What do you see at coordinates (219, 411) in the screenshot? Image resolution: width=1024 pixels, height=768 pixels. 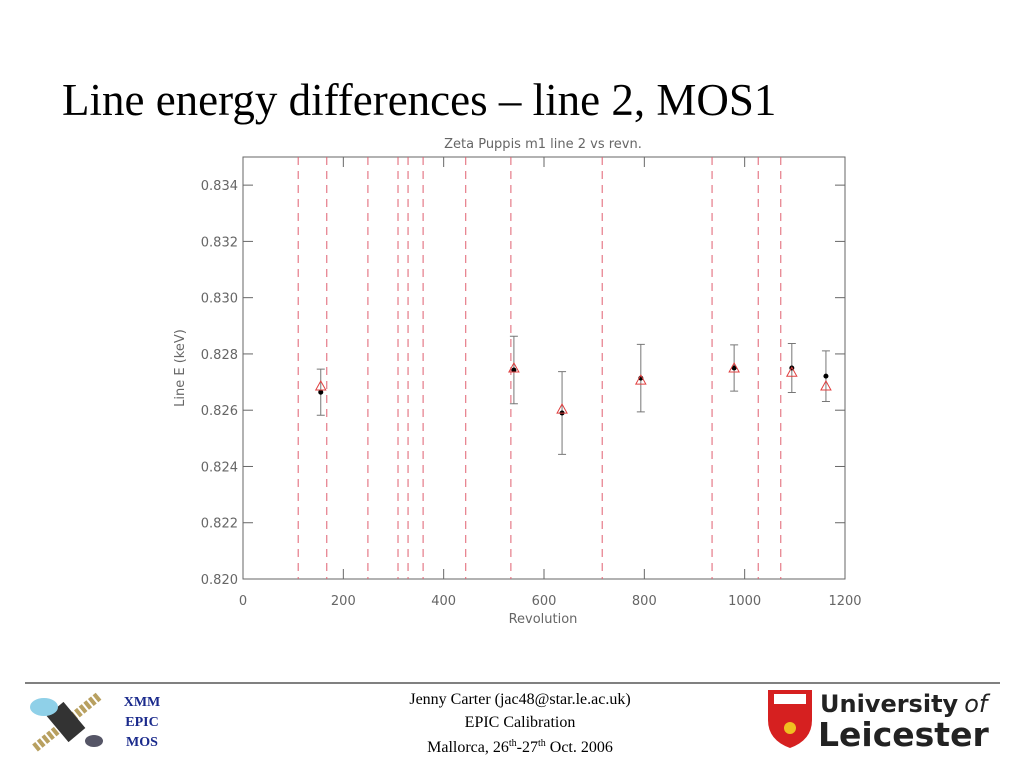 I see `y-tick-label: 0.826` at bounding box center [219, 411].